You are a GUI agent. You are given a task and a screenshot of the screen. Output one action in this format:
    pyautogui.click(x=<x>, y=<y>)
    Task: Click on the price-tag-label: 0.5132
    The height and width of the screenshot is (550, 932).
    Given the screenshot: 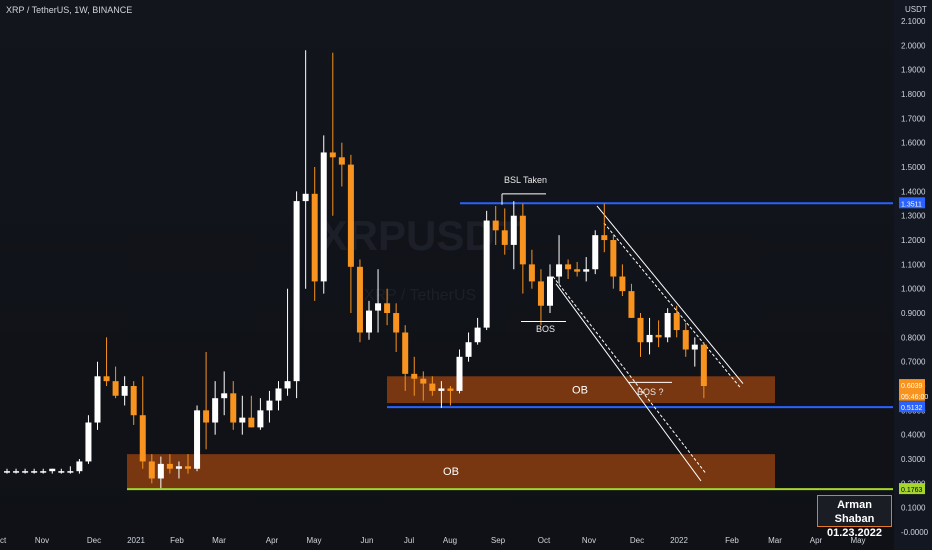 What is the action you would take?
    pyautogui.click(x=912, y=408)
    